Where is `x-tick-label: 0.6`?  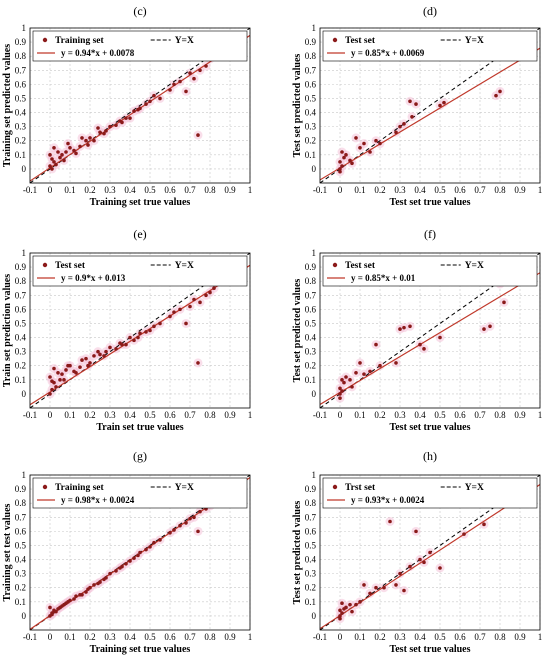 x-tick-label: 0.6 is located at coordinates (460, 190).